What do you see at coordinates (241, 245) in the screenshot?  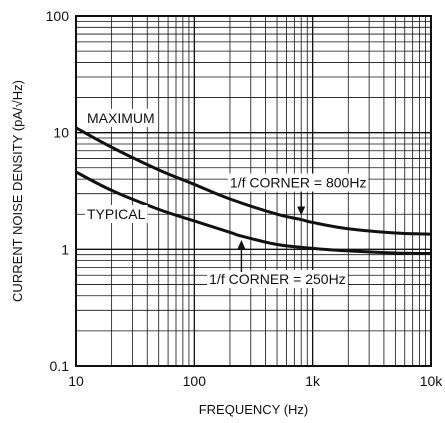 I see `annotation-corner-250hz-arrow-head` at bounding box center [241, 245].